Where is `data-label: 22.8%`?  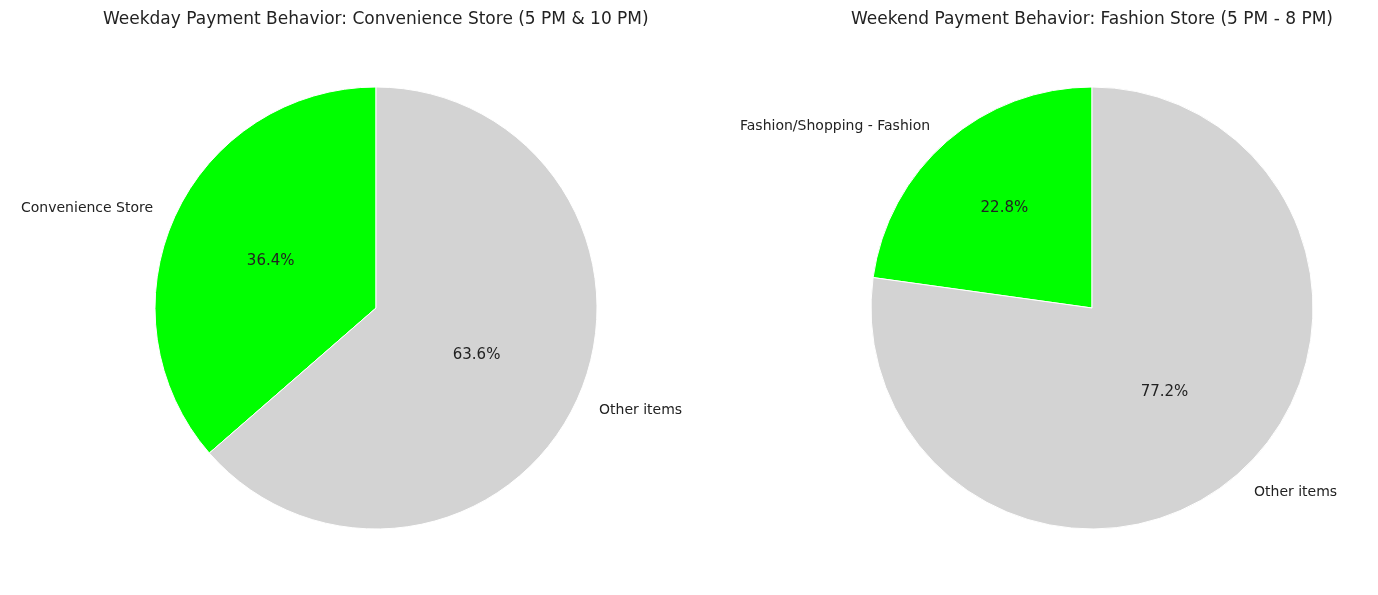
data-label: 22.8% is located at coordinates (1004, 207).